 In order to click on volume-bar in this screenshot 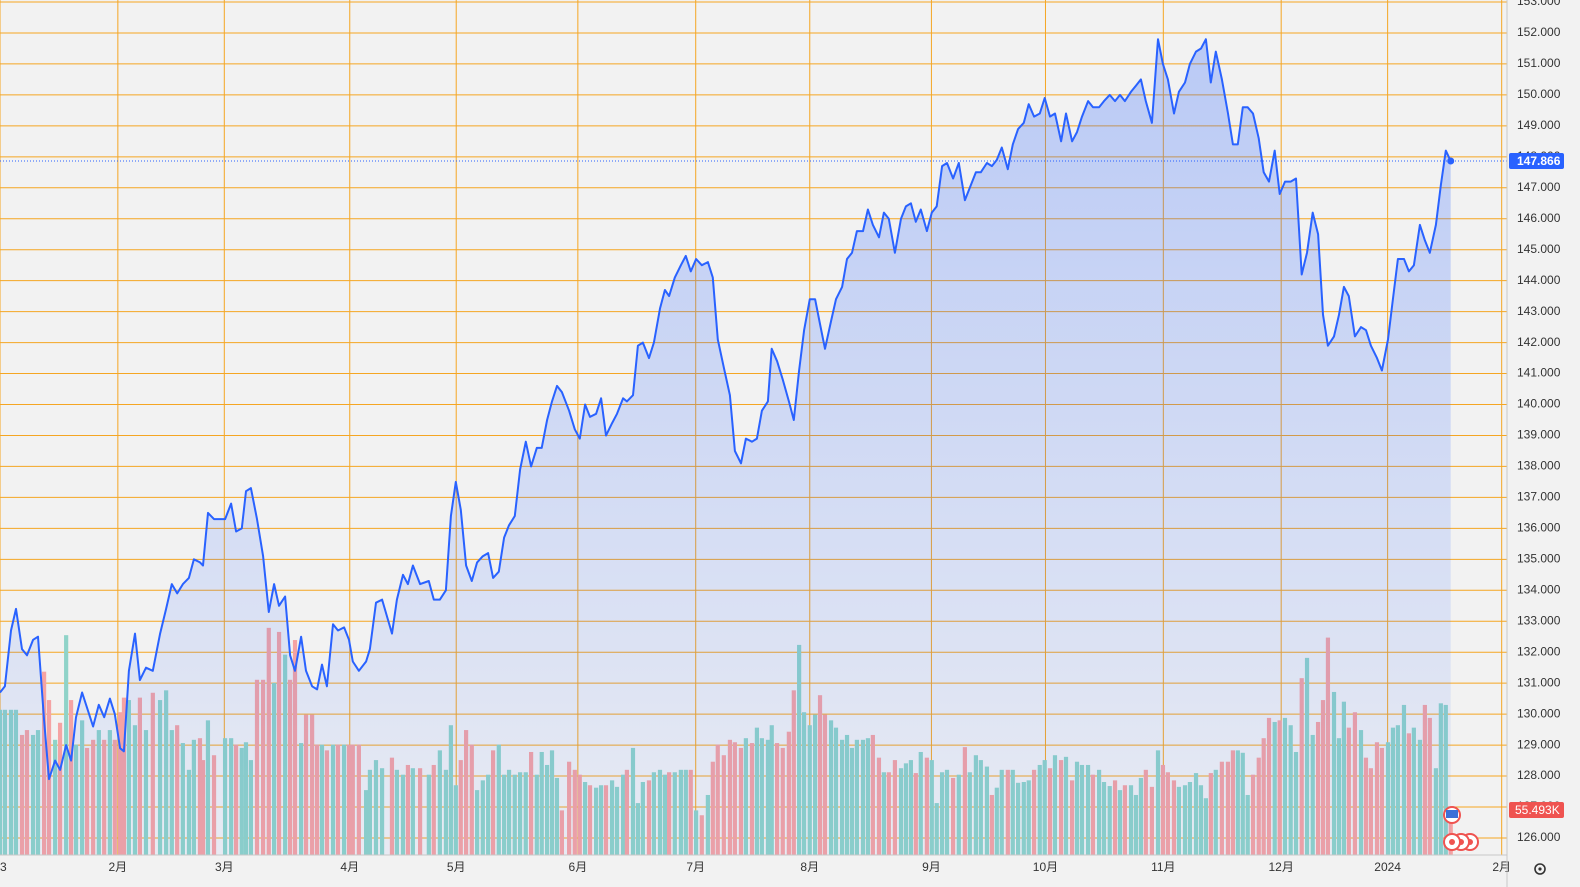, I will do `click(1450, 832)`.